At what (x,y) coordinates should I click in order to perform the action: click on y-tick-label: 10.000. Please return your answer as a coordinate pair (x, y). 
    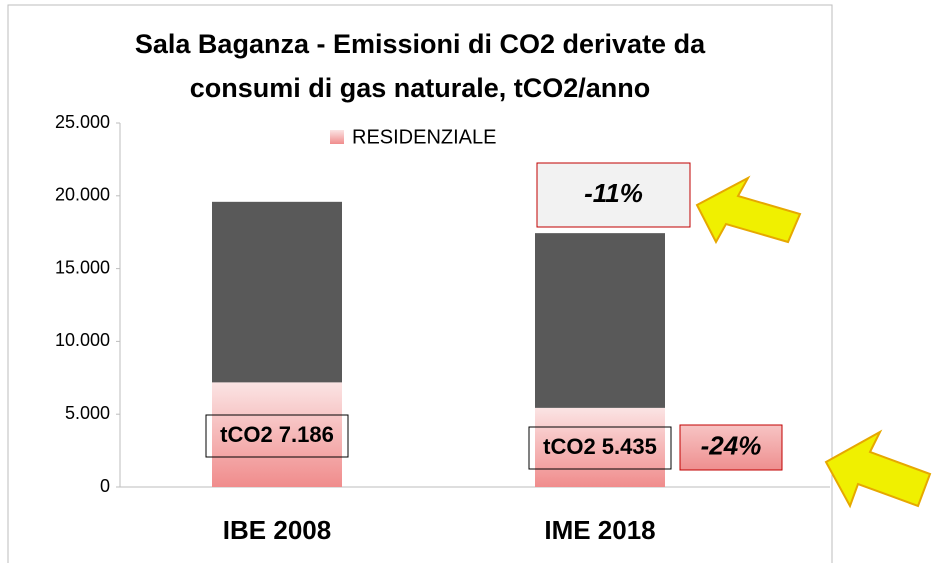
    Looking at the image, I should click on (82, 340).